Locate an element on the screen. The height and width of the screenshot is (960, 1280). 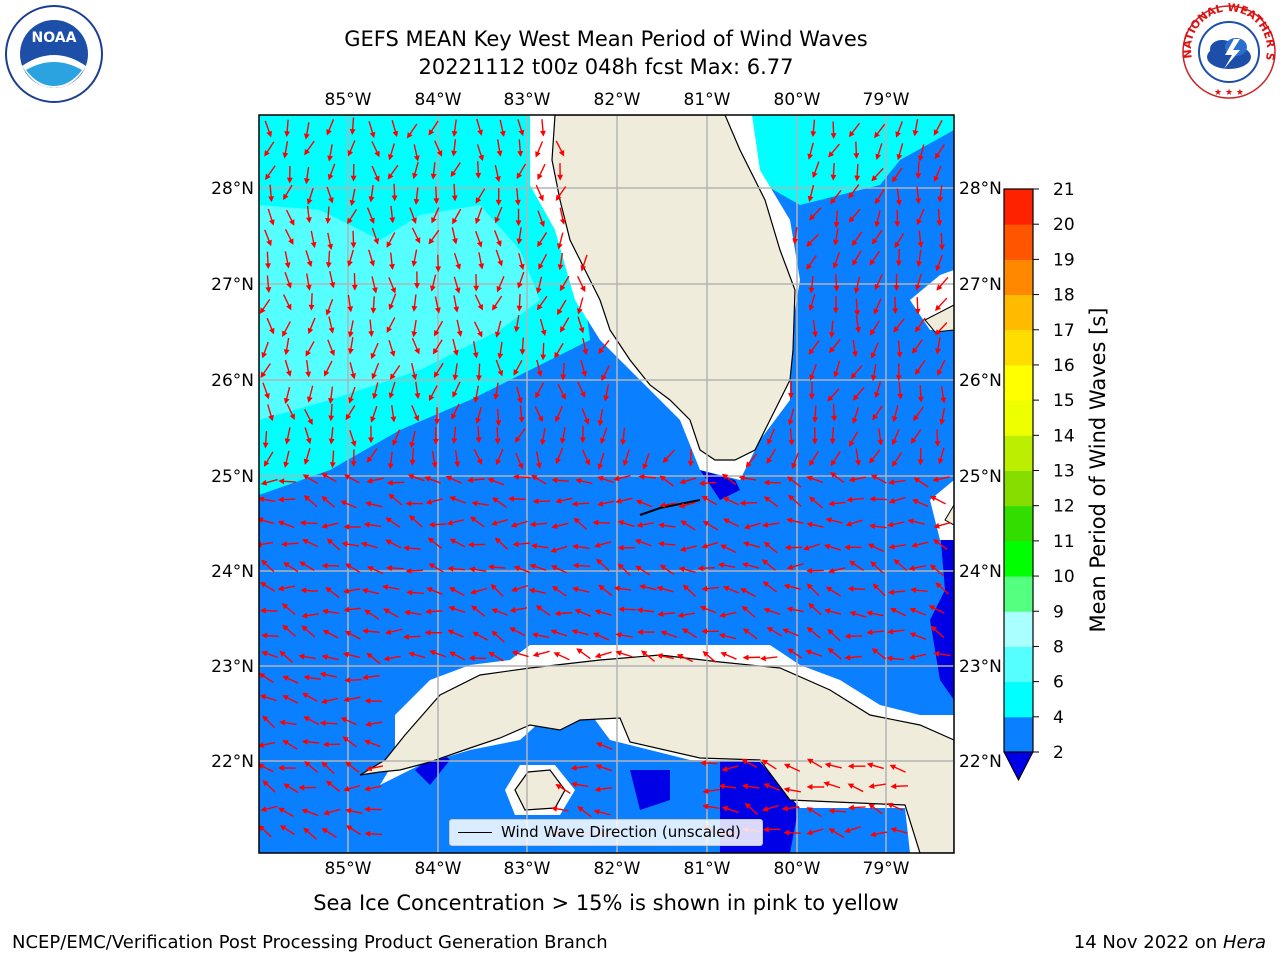
lon-label-bottom: 84°W is located at coordinates (438, 869).